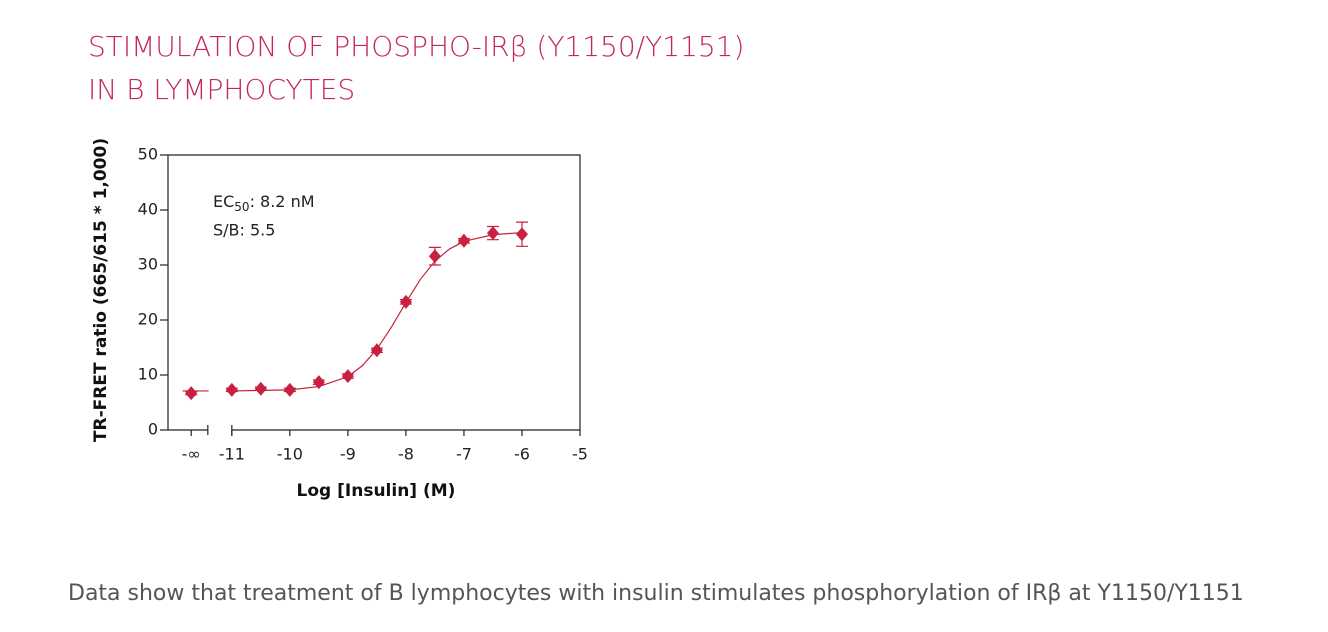  I want to click on x-axis, so click(374, 430).